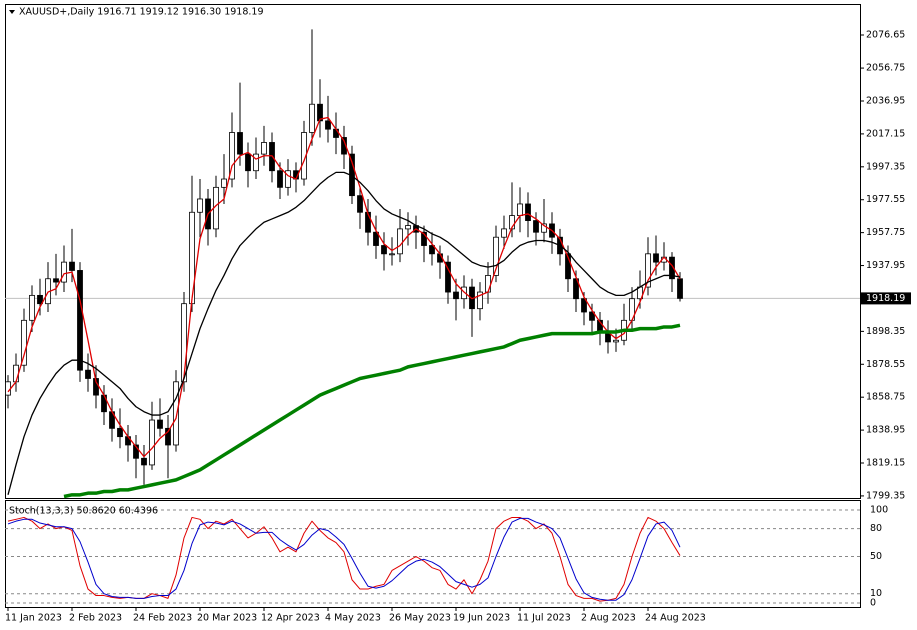 This screenshot has height=630, width=917. What do you see at coordinates (544, 618) in the screenshot?
I see `x-tick-label: 11 Jul 2023` at bounding box center [544, 618].